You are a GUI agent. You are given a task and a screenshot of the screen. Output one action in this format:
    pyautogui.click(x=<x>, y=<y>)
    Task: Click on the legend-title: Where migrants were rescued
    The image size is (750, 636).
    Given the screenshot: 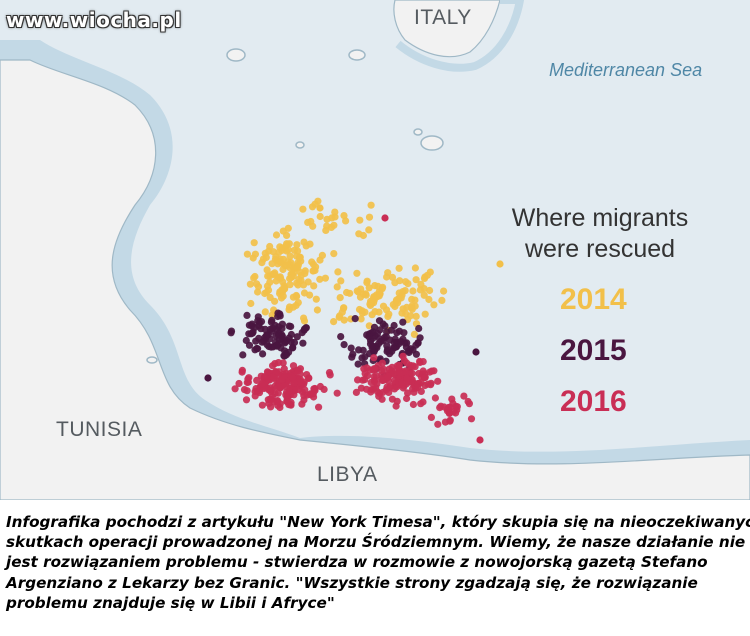 What is the action you would take?
    pyautogui.click(x=600, y=234)
    